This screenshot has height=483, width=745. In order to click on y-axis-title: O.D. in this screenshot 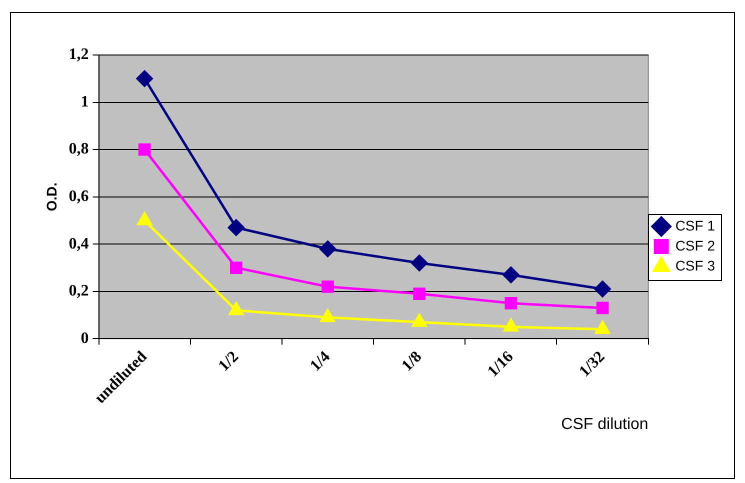, I will do `click(51, 197)`.